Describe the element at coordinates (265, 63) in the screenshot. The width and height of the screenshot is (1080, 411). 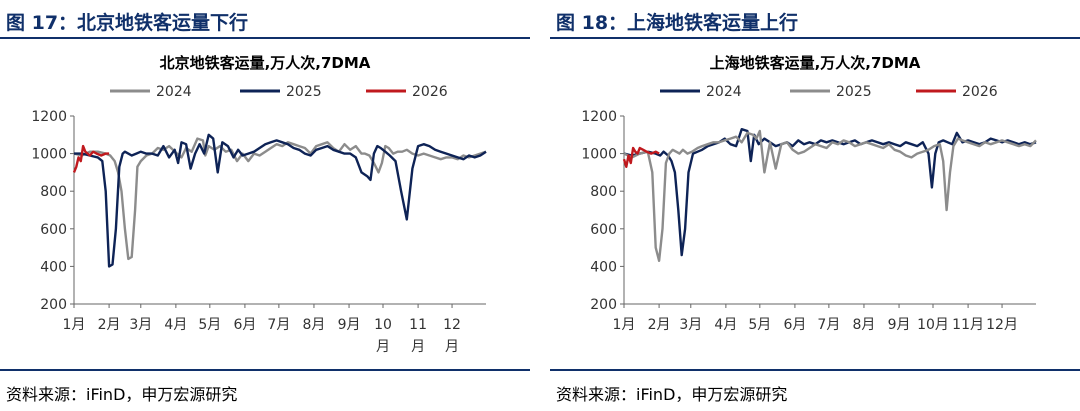
I see `chart-title: 北京地铁客运量,万人次,7DMA` at that location.